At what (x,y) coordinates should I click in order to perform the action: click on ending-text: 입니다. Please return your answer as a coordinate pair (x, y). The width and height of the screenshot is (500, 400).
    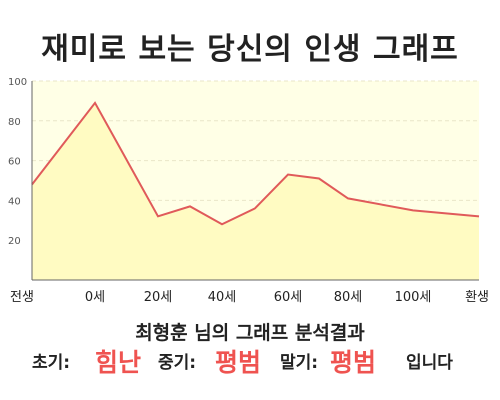
    Looking at the image, I should click on (429, 363).